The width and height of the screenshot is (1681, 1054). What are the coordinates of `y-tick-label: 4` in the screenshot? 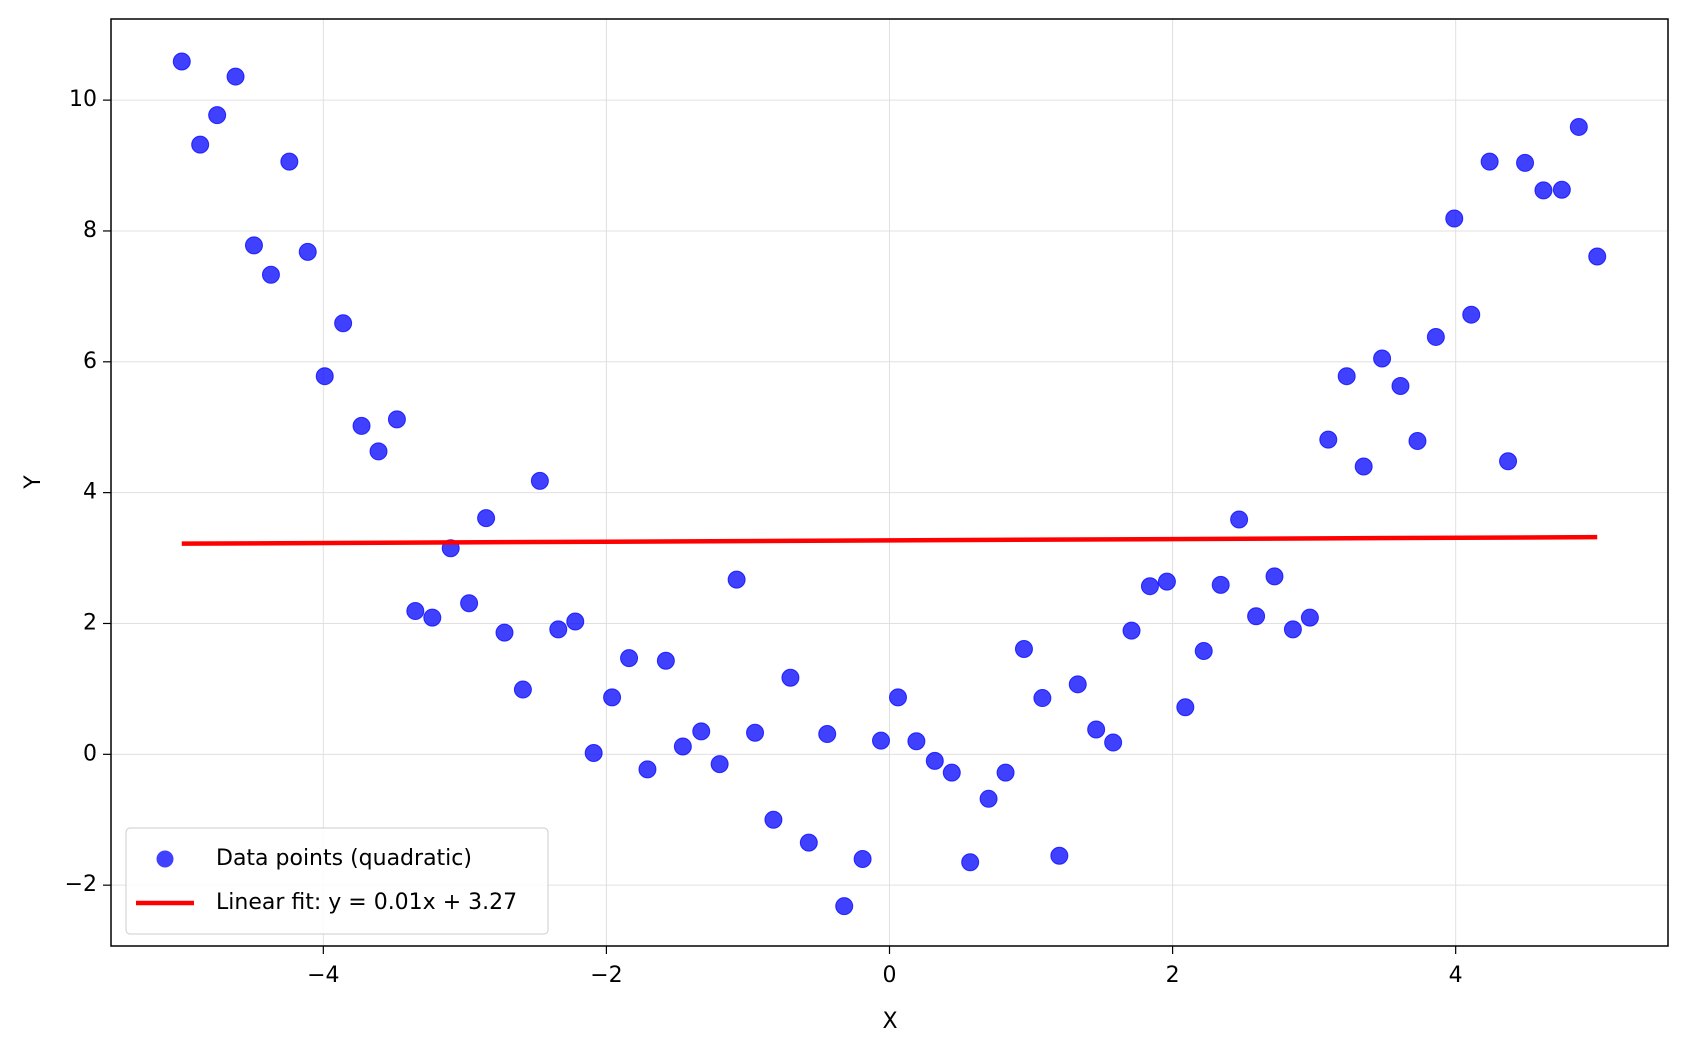 It's located at (90, 492).